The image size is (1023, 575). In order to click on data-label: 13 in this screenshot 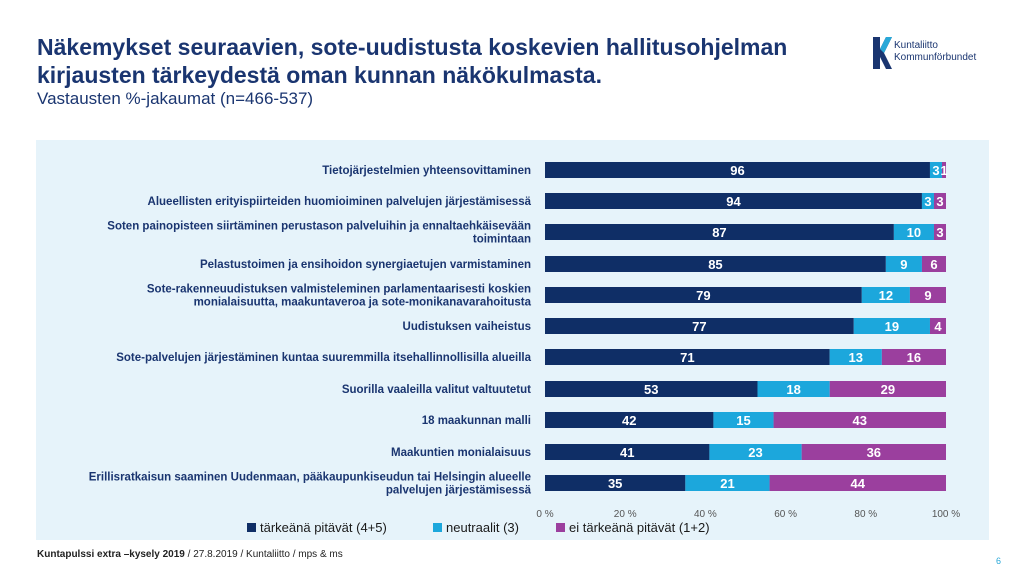, I will do `click(856, 357)`.